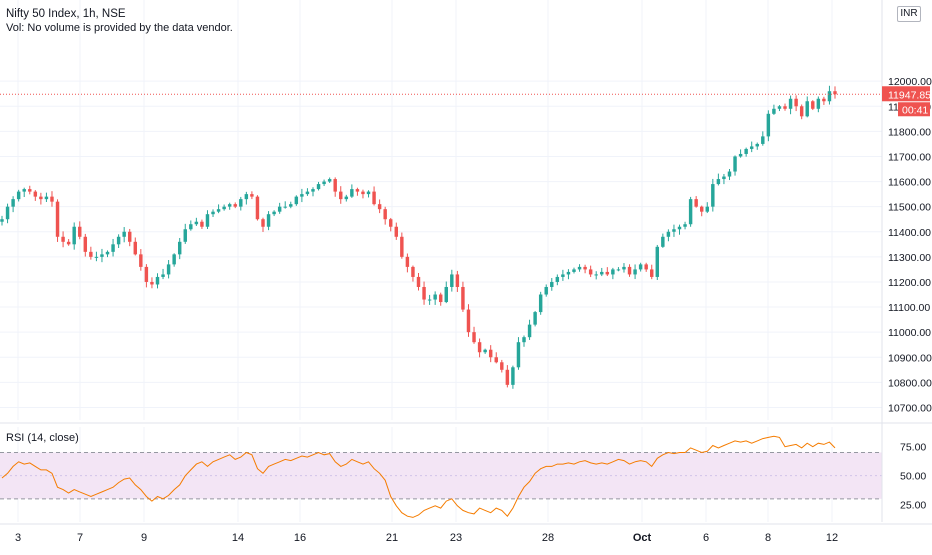 The height and width of the screenshot is (555, 932). What do you see at coordinates (909, 258) in the screenshot?
I see `price-tick-label: 11300.00` at bounding box center [909, 258].